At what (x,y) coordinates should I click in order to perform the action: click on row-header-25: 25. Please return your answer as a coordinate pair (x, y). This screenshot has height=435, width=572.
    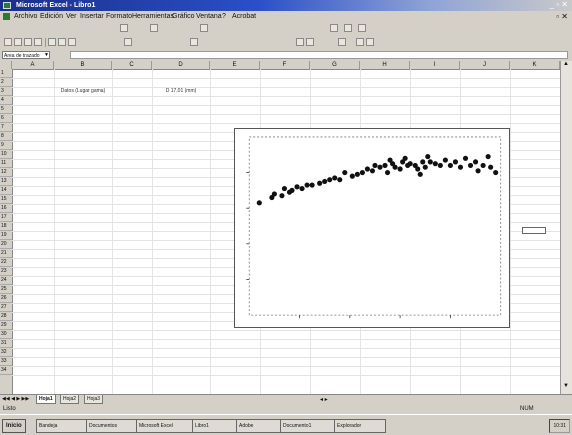
    Looking at the image, I should click on (6, 289).